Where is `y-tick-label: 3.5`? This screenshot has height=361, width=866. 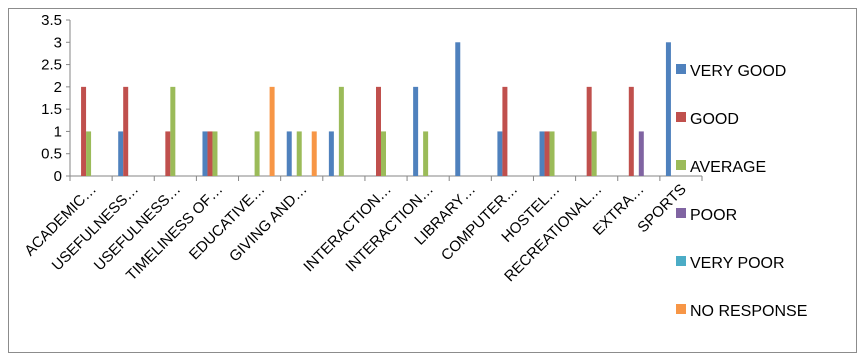
y-tick-label: 3.5 is located at coordinates (51, 20).